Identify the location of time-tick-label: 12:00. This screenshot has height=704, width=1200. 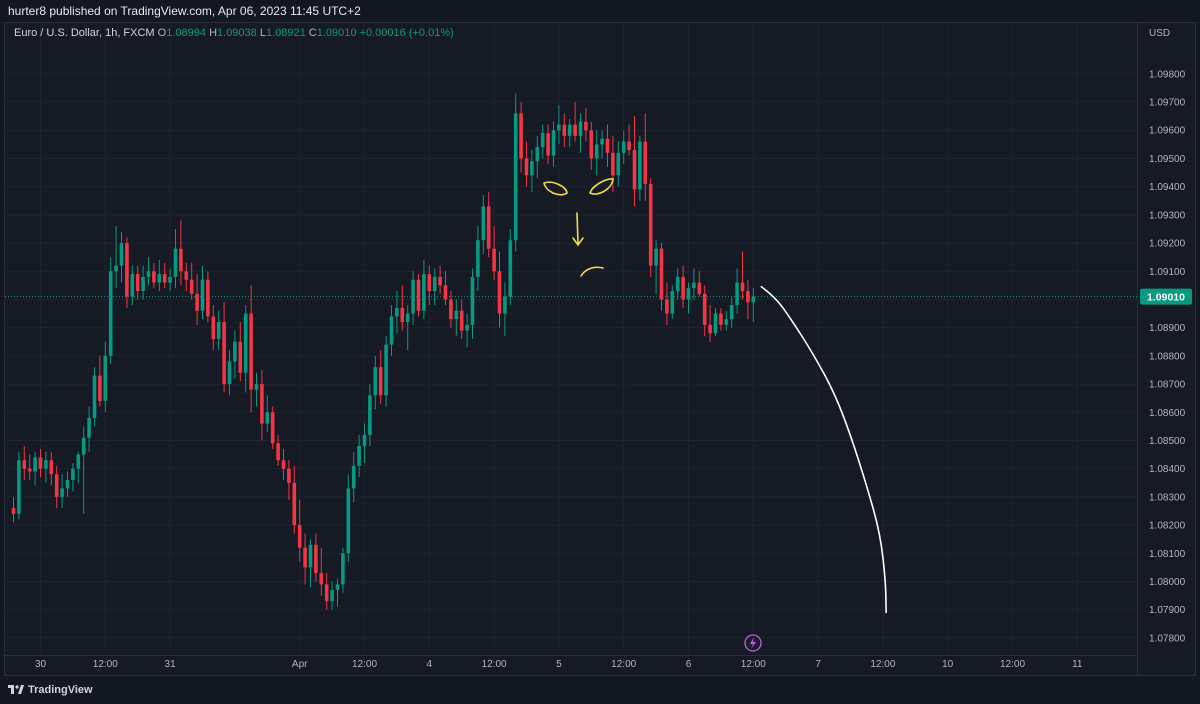
(882, 664).